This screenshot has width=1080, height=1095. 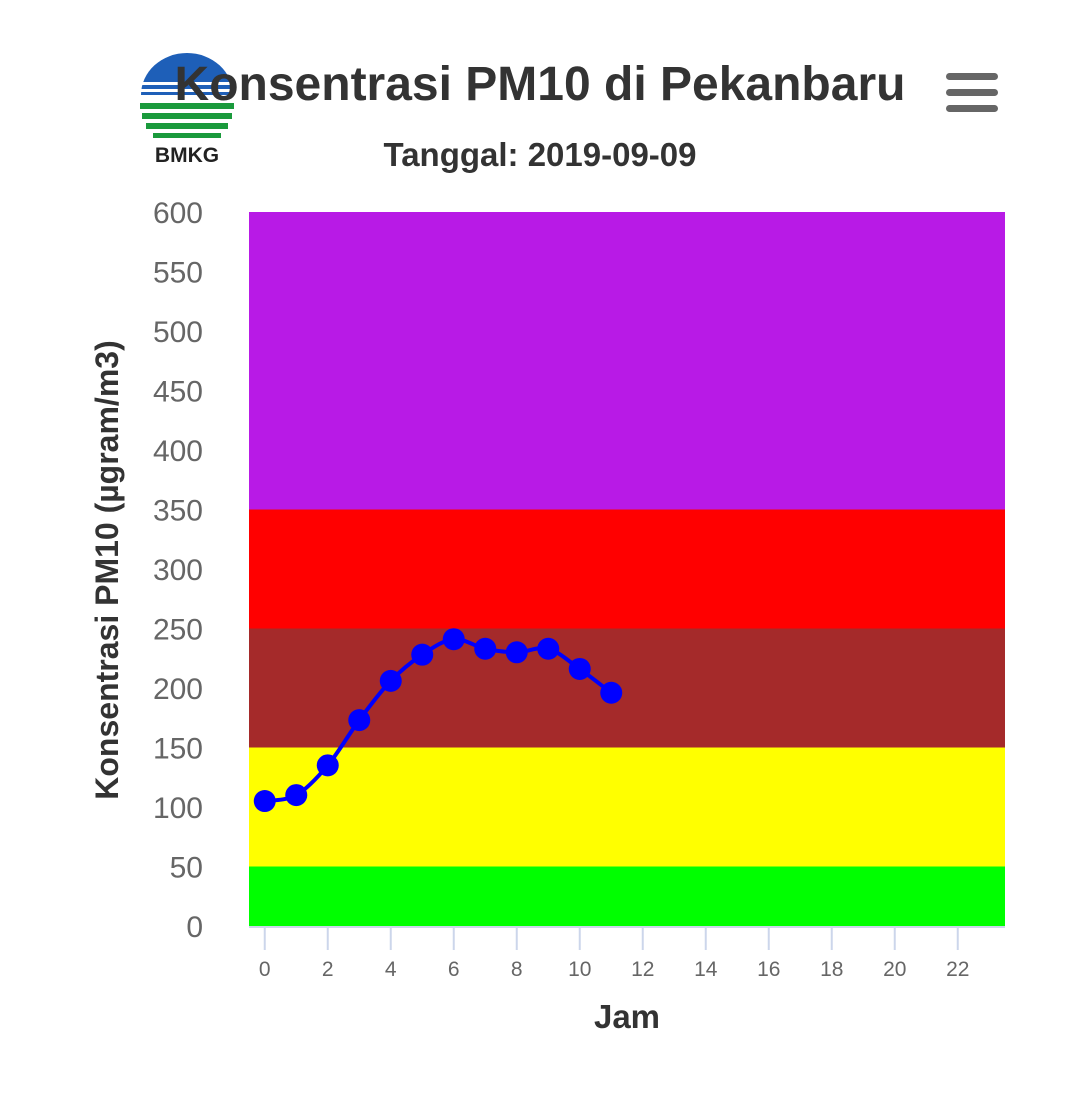 I want to click on x-tick-label: 20, so click(x=894, y=969).